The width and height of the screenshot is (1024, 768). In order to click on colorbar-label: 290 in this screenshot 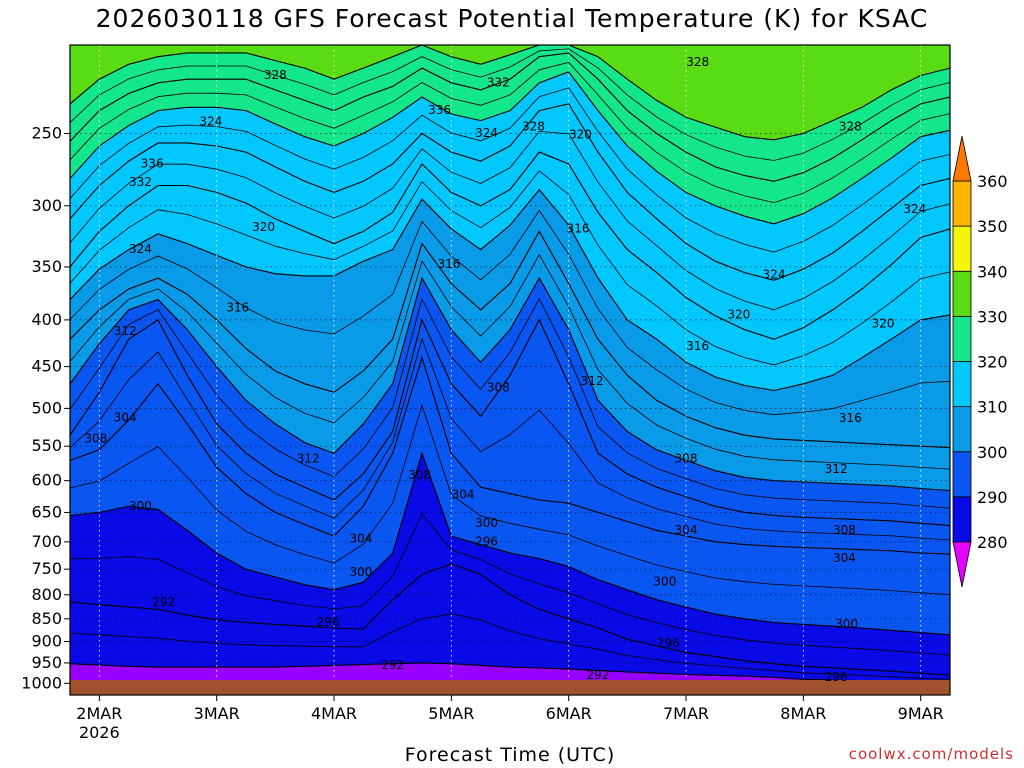, I will do `click(992, 497)`.